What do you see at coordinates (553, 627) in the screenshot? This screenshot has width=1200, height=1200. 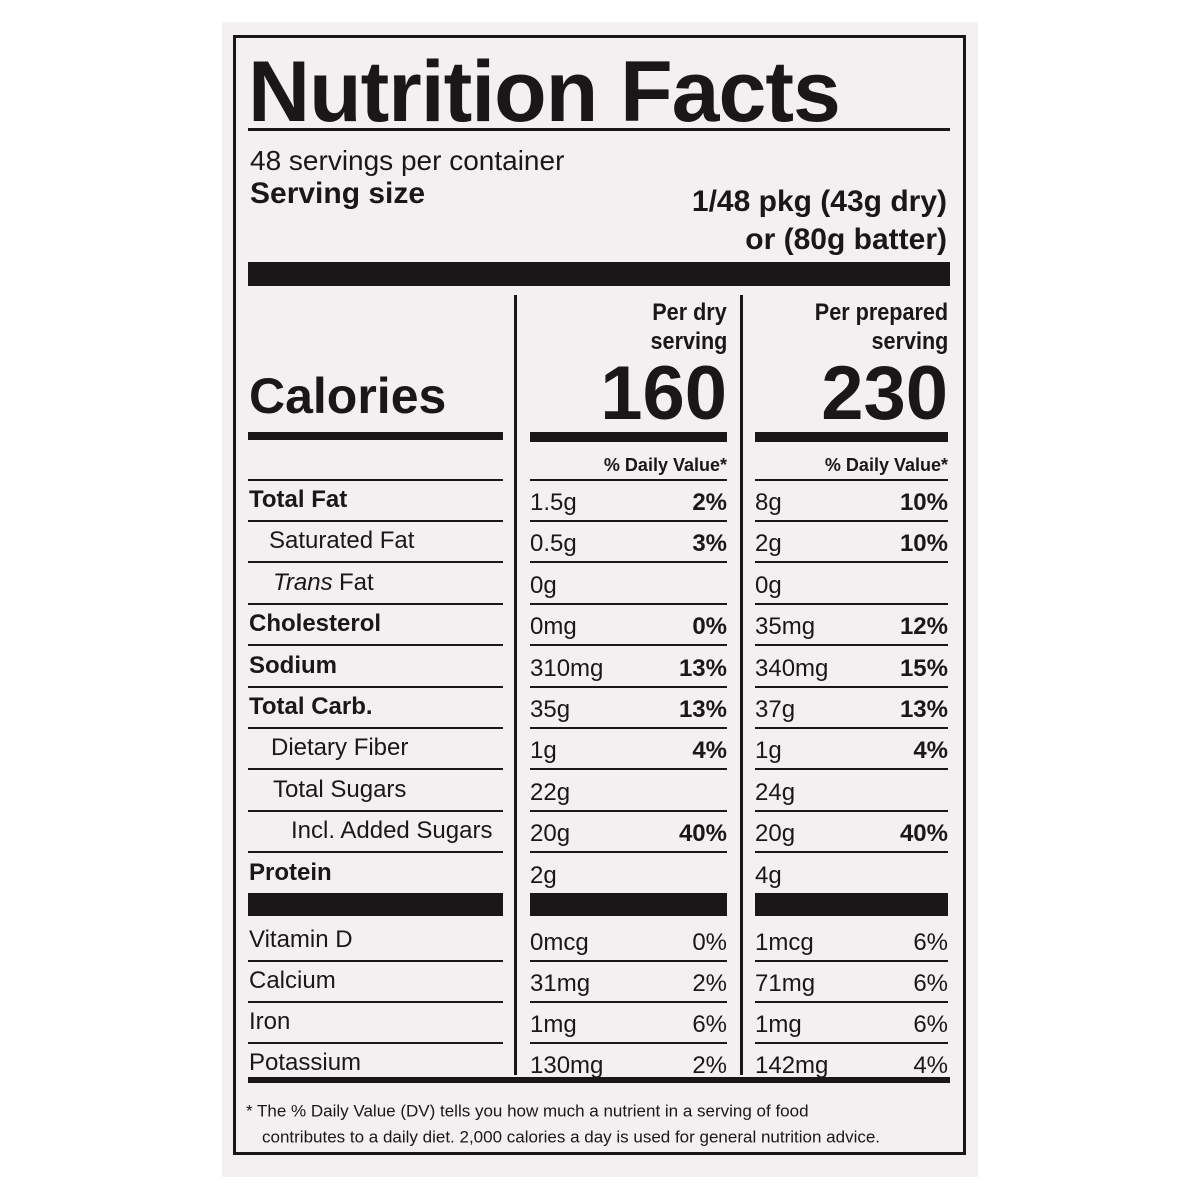 I see `amount: 0mg` at bounding box center [553, 627].